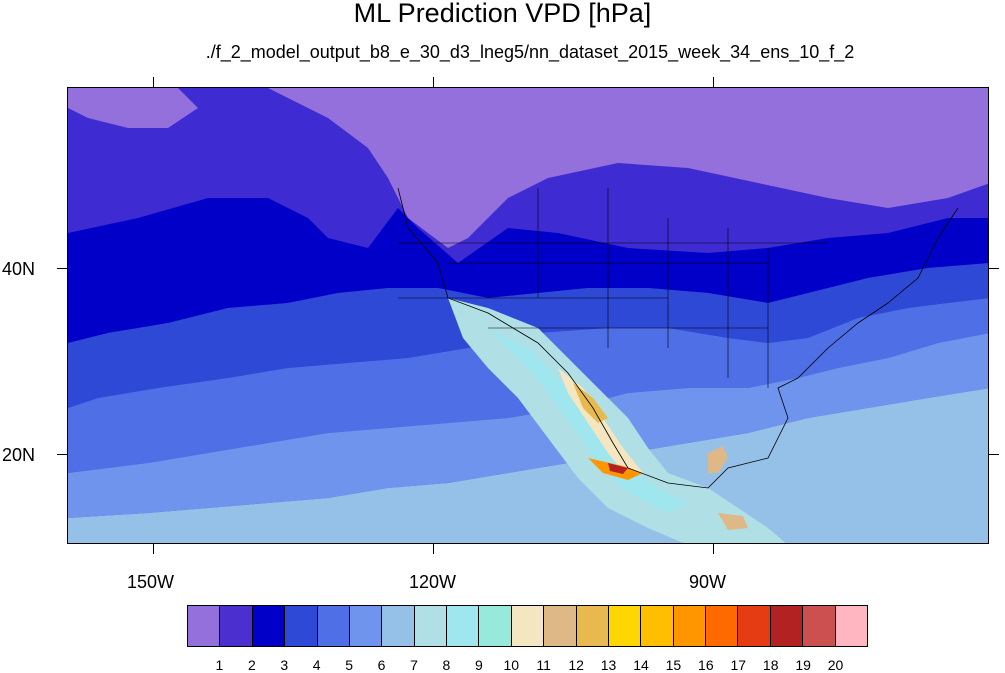 This screenshot has width=1005, height=673. I want to click on colorbar-label: 4, so click(316, 665).